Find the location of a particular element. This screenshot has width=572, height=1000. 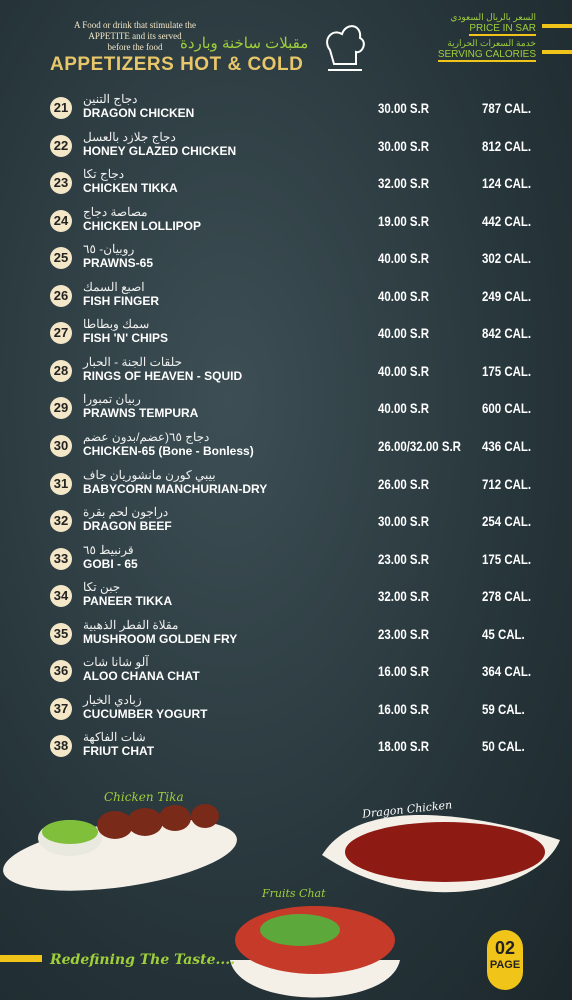

item-calories: 302 CAL. is located at coordinates (507, 258).